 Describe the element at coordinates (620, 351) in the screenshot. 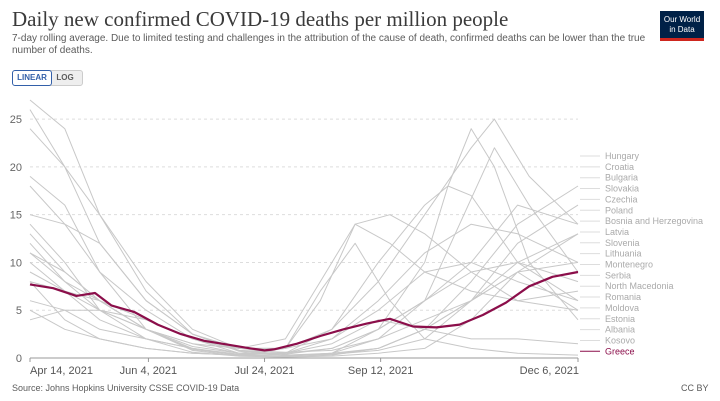

I see `legend-label-greece: Greece` at that location.